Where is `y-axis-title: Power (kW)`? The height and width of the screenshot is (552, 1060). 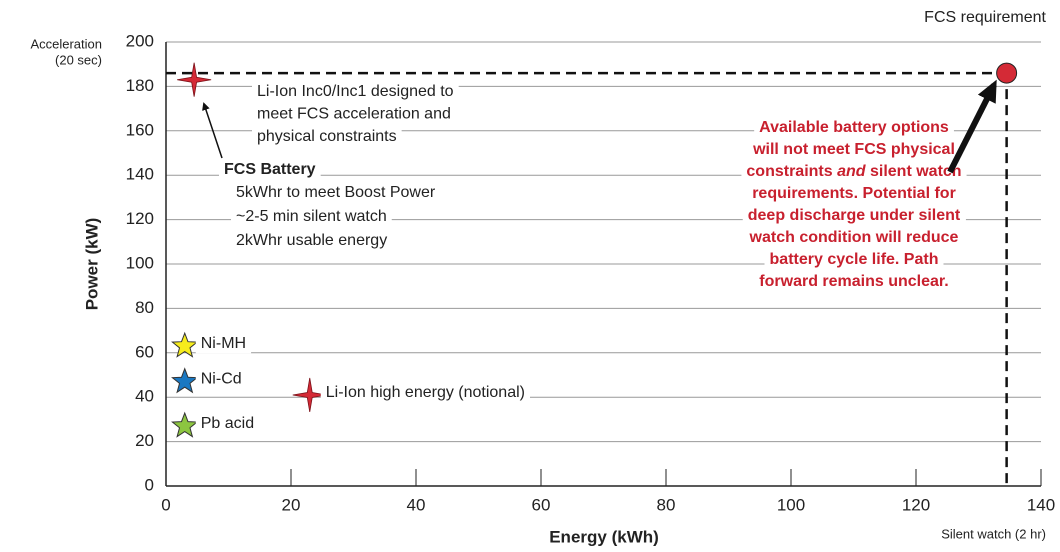 y-axis-title: Power (kW) is located at coordinates (91, 264).